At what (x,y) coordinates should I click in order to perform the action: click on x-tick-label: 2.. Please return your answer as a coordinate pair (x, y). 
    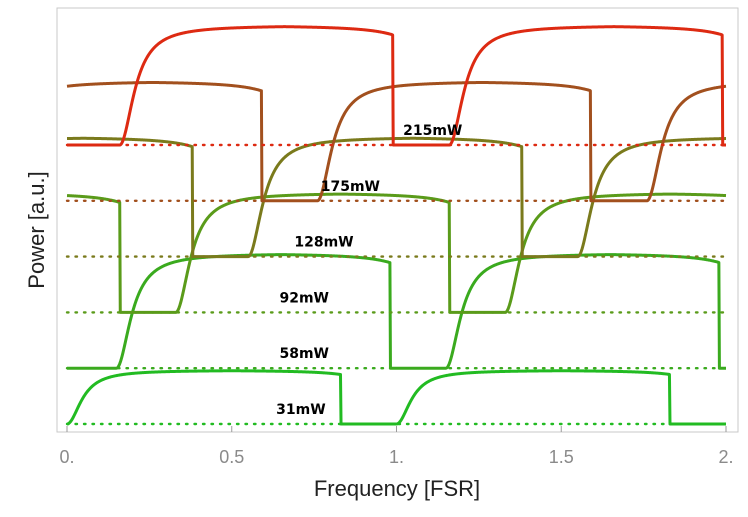
    Looking at the image, I should click on (725, 457).